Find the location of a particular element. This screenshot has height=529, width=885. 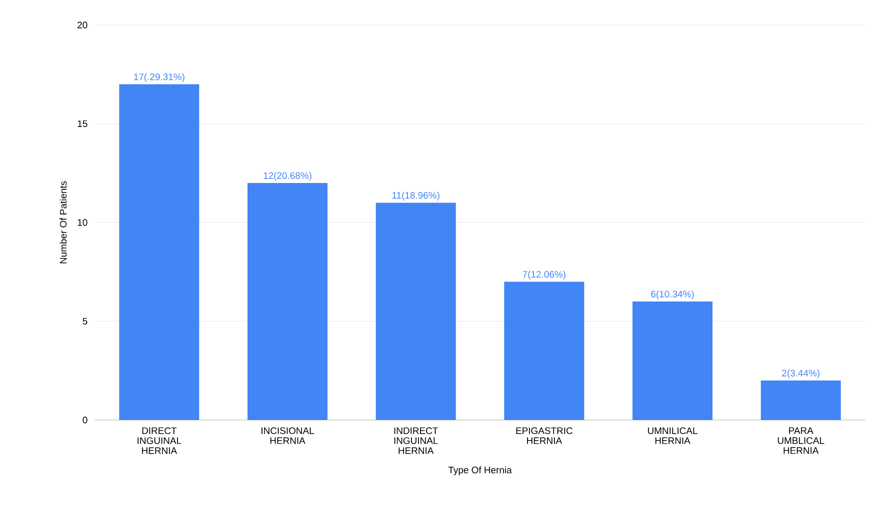

x-tick-label: INDIRECT INGUINAL HERNIA is located at coordinates (416, 440).